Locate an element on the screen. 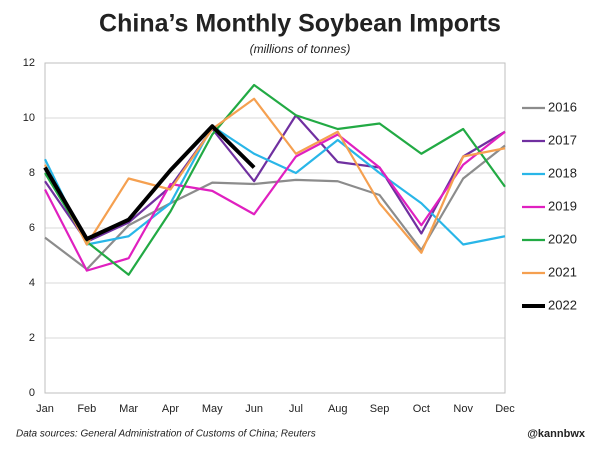  x-tick-label: Jun is located at coordinates (254, 409).